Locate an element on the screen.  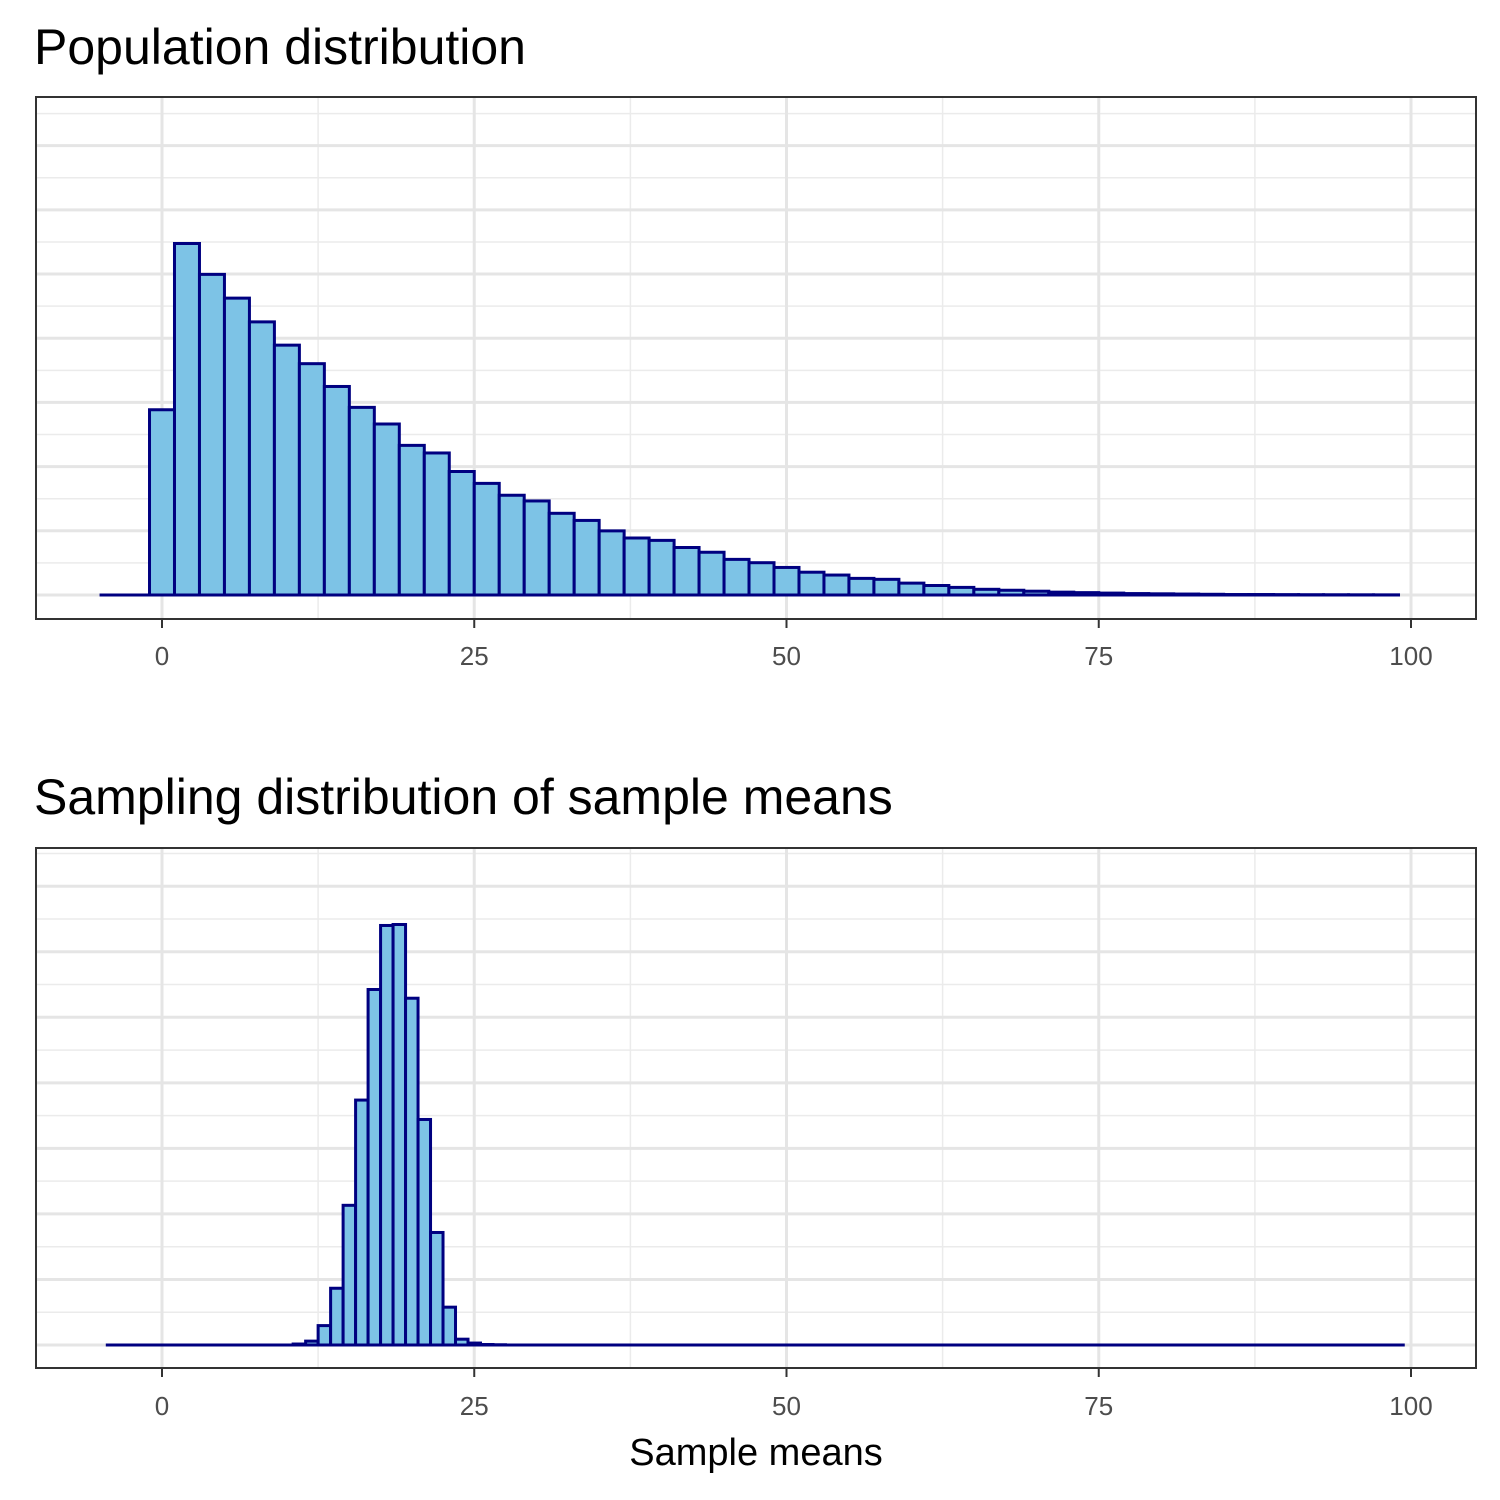
chart-title-sampling: Sampling distribution of sample means is located at coordinates (463, 797).